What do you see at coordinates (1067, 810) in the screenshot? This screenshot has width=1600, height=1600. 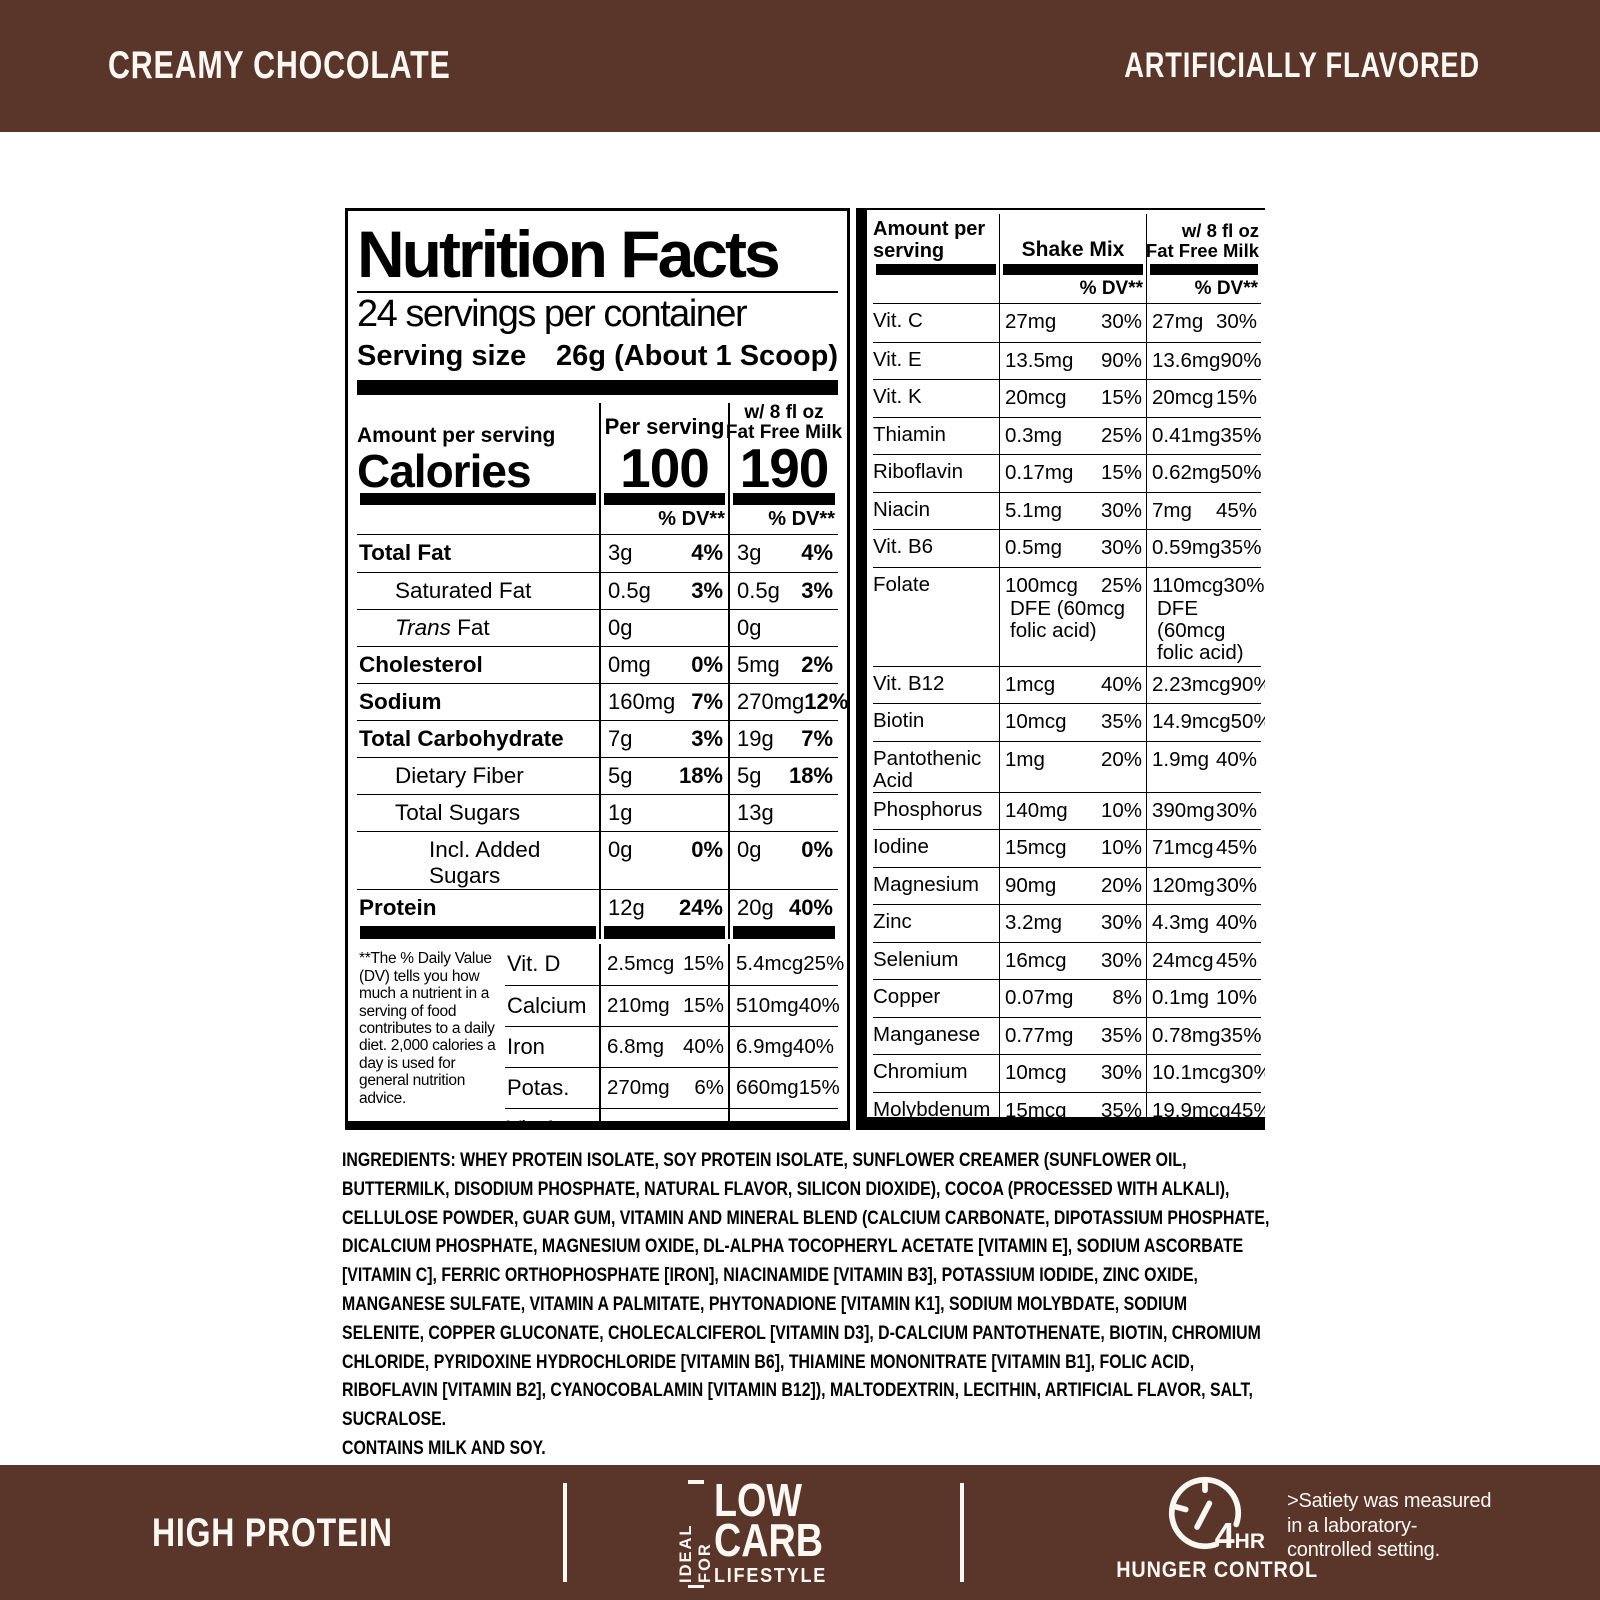 I see `micronutrient-row: Phosphorus 140mg 10% 390mg 30%` at bounding box center [1067, 810].